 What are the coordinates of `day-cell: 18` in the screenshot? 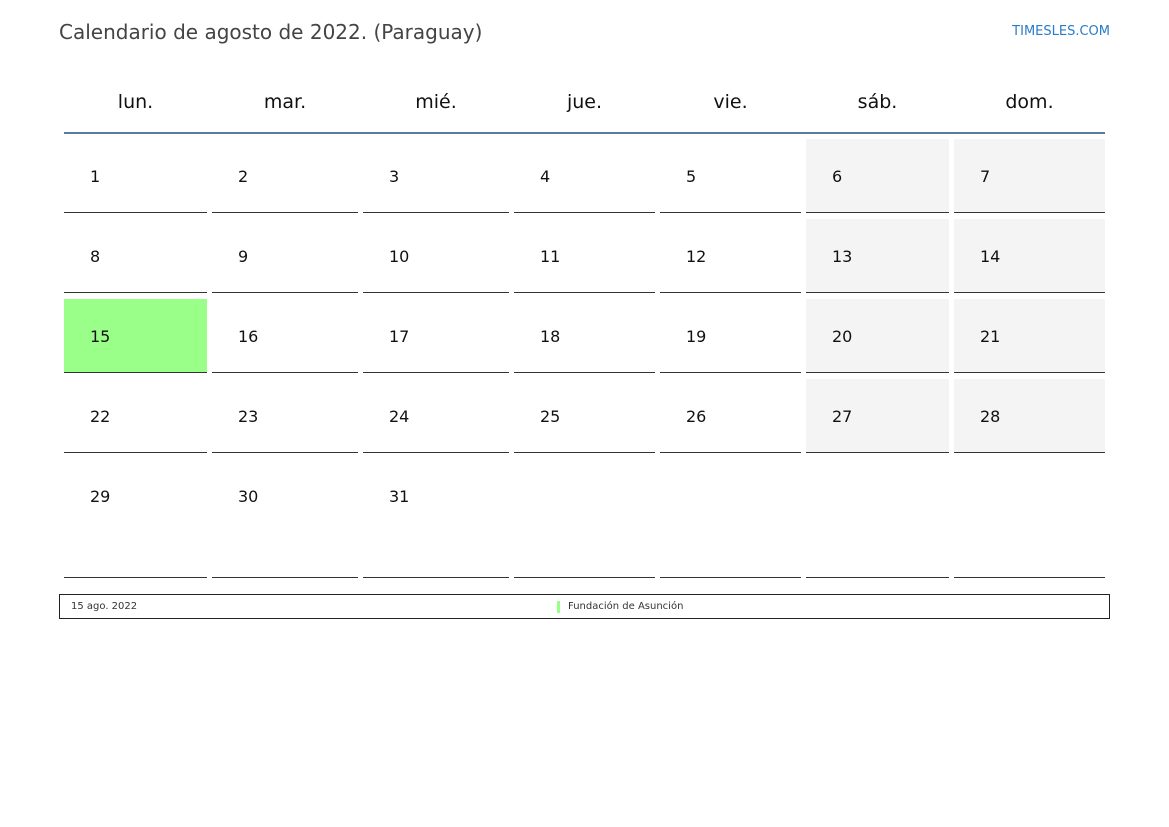 It's located at (584, 336).